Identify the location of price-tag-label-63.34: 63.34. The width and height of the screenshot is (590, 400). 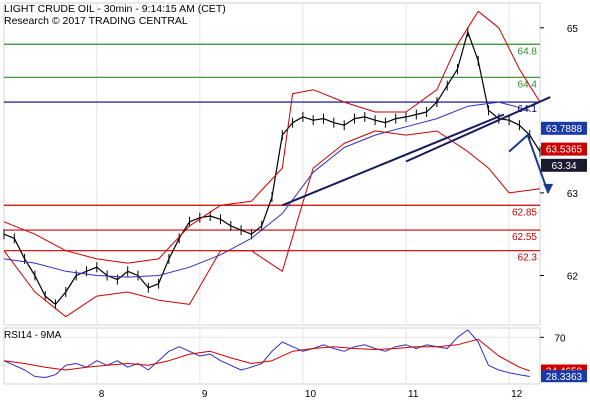
(563, 166).